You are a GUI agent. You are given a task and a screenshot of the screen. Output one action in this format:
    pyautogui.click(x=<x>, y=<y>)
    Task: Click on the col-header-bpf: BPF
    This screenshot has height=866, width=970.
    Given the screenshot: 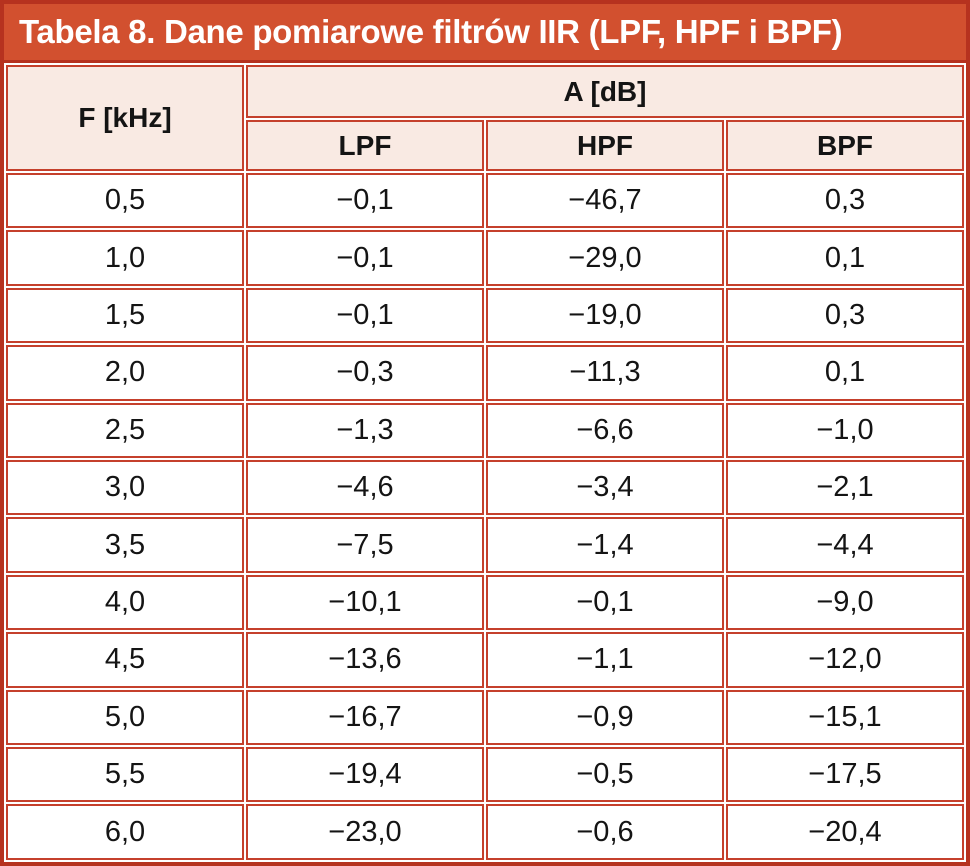 What is the action you would take?
    pyautogui.click(x=845, y=145)
    